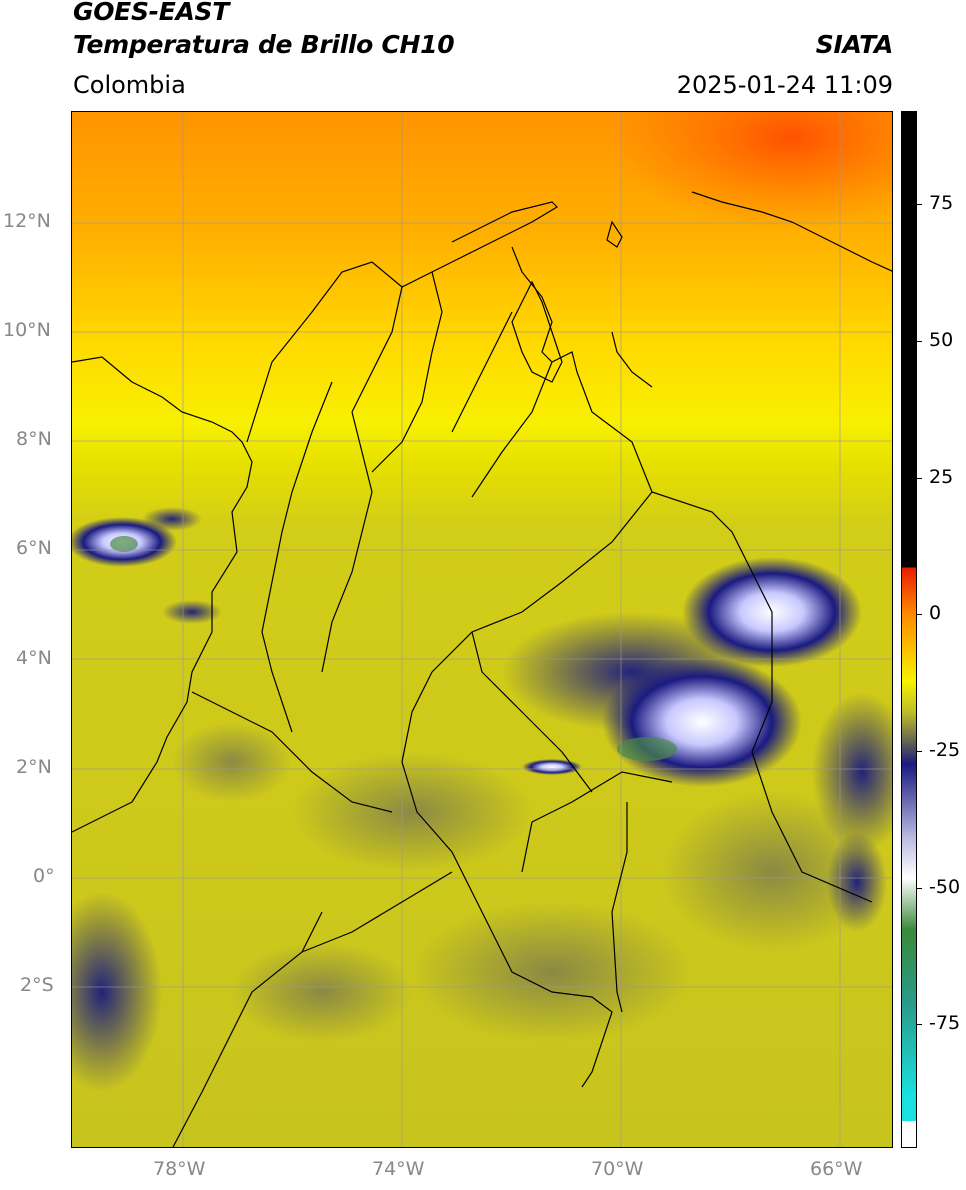  Describe the element at coordinates (37, 985) in the screenshot. I see `lat-label: 2°S` at that location.